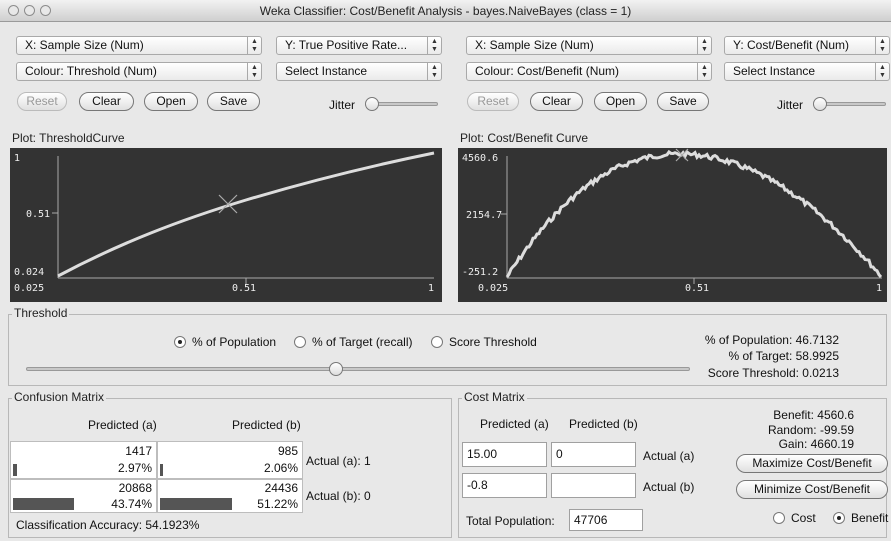 The height and width of the screenshot is (541, 891). I want to click on confusion-matrix-title: Confusion Matrix, so click(59, 397).